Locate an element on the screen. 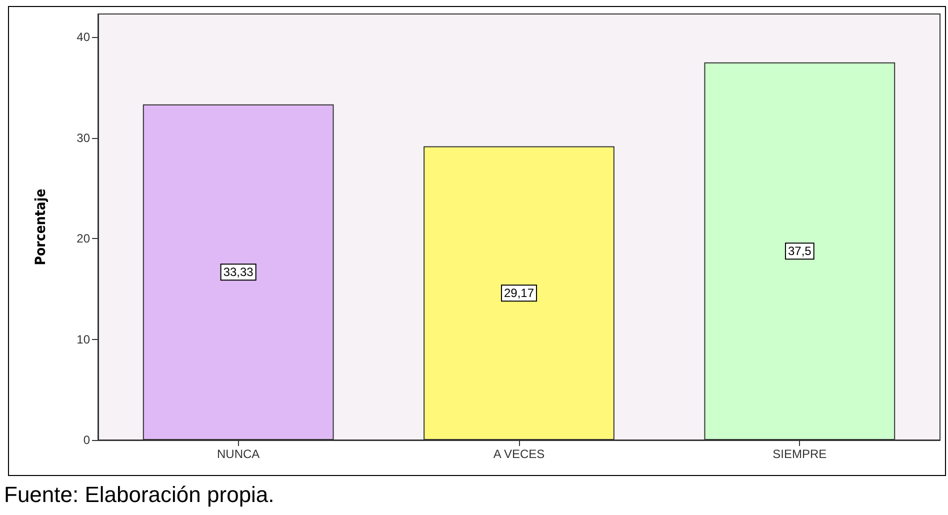 The image size is (948, 515). y-tick-label: 10 is located at coordinates (83, 339).